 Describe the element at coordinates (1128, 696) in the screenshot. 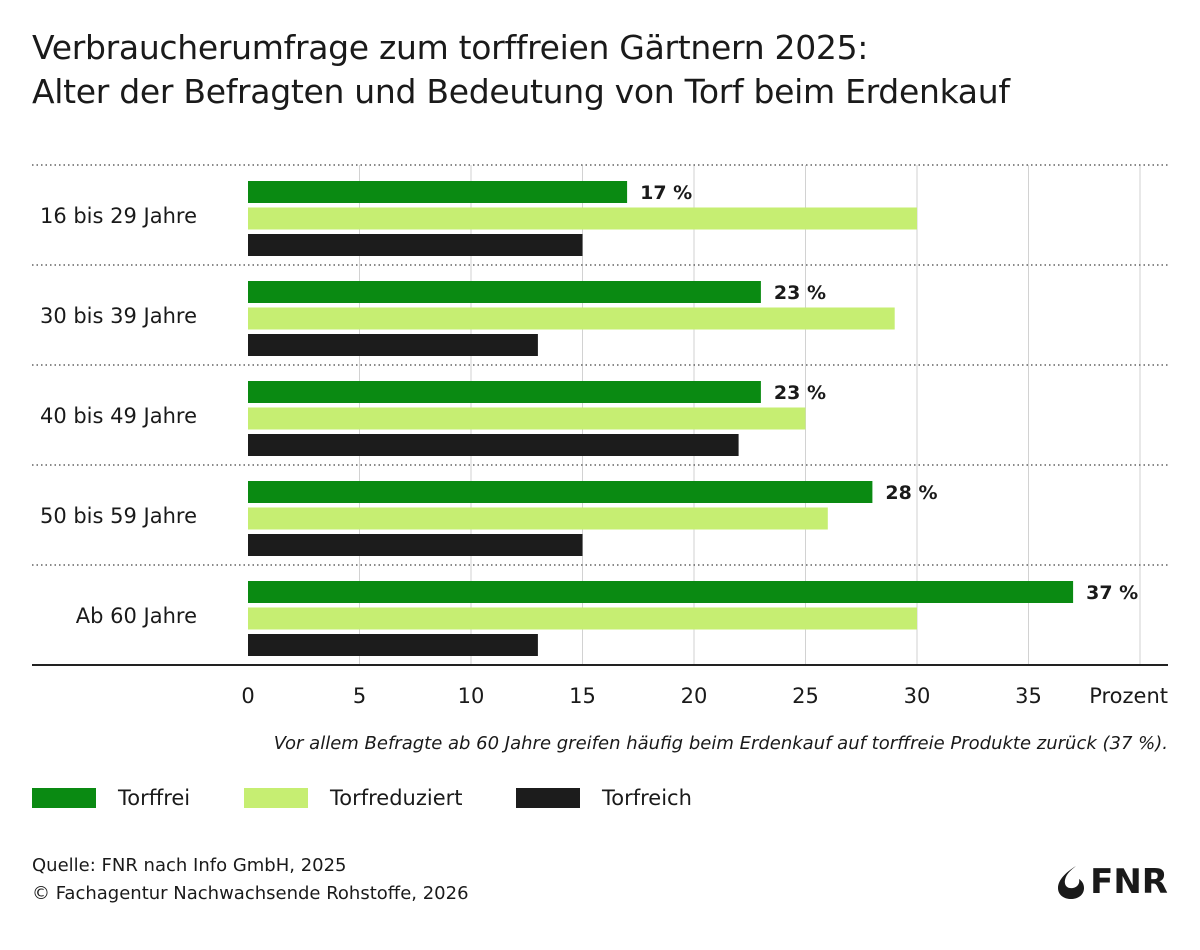

I see `x-axis-label: Prozent` at that location.